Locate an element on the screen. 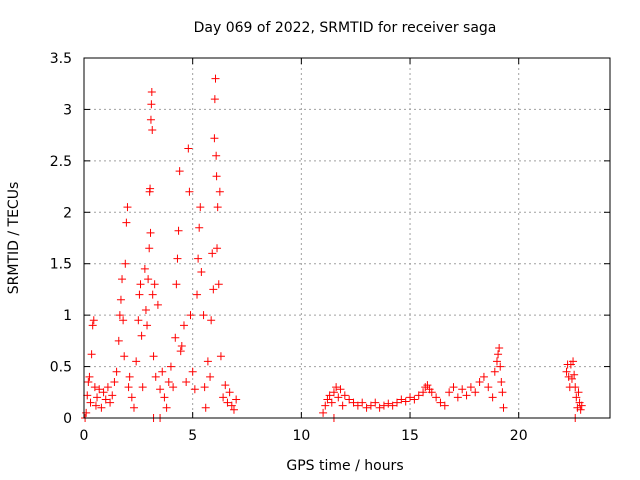  x-axis-label: GPS time / hours is located at coordinates (344, 466).